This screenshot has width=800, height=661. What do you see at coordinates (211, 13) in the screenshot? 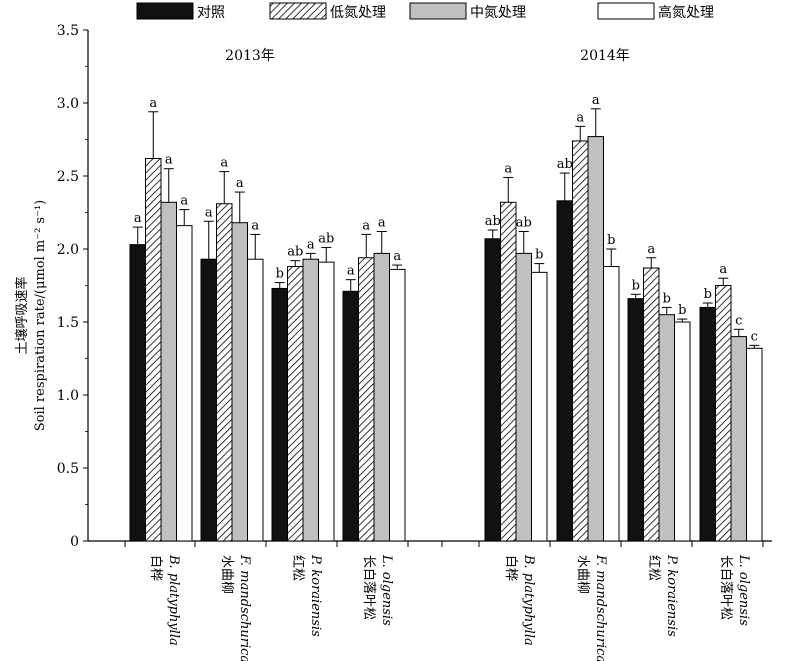
I see `legend-label: 对照` at bounding box center [211, 13].